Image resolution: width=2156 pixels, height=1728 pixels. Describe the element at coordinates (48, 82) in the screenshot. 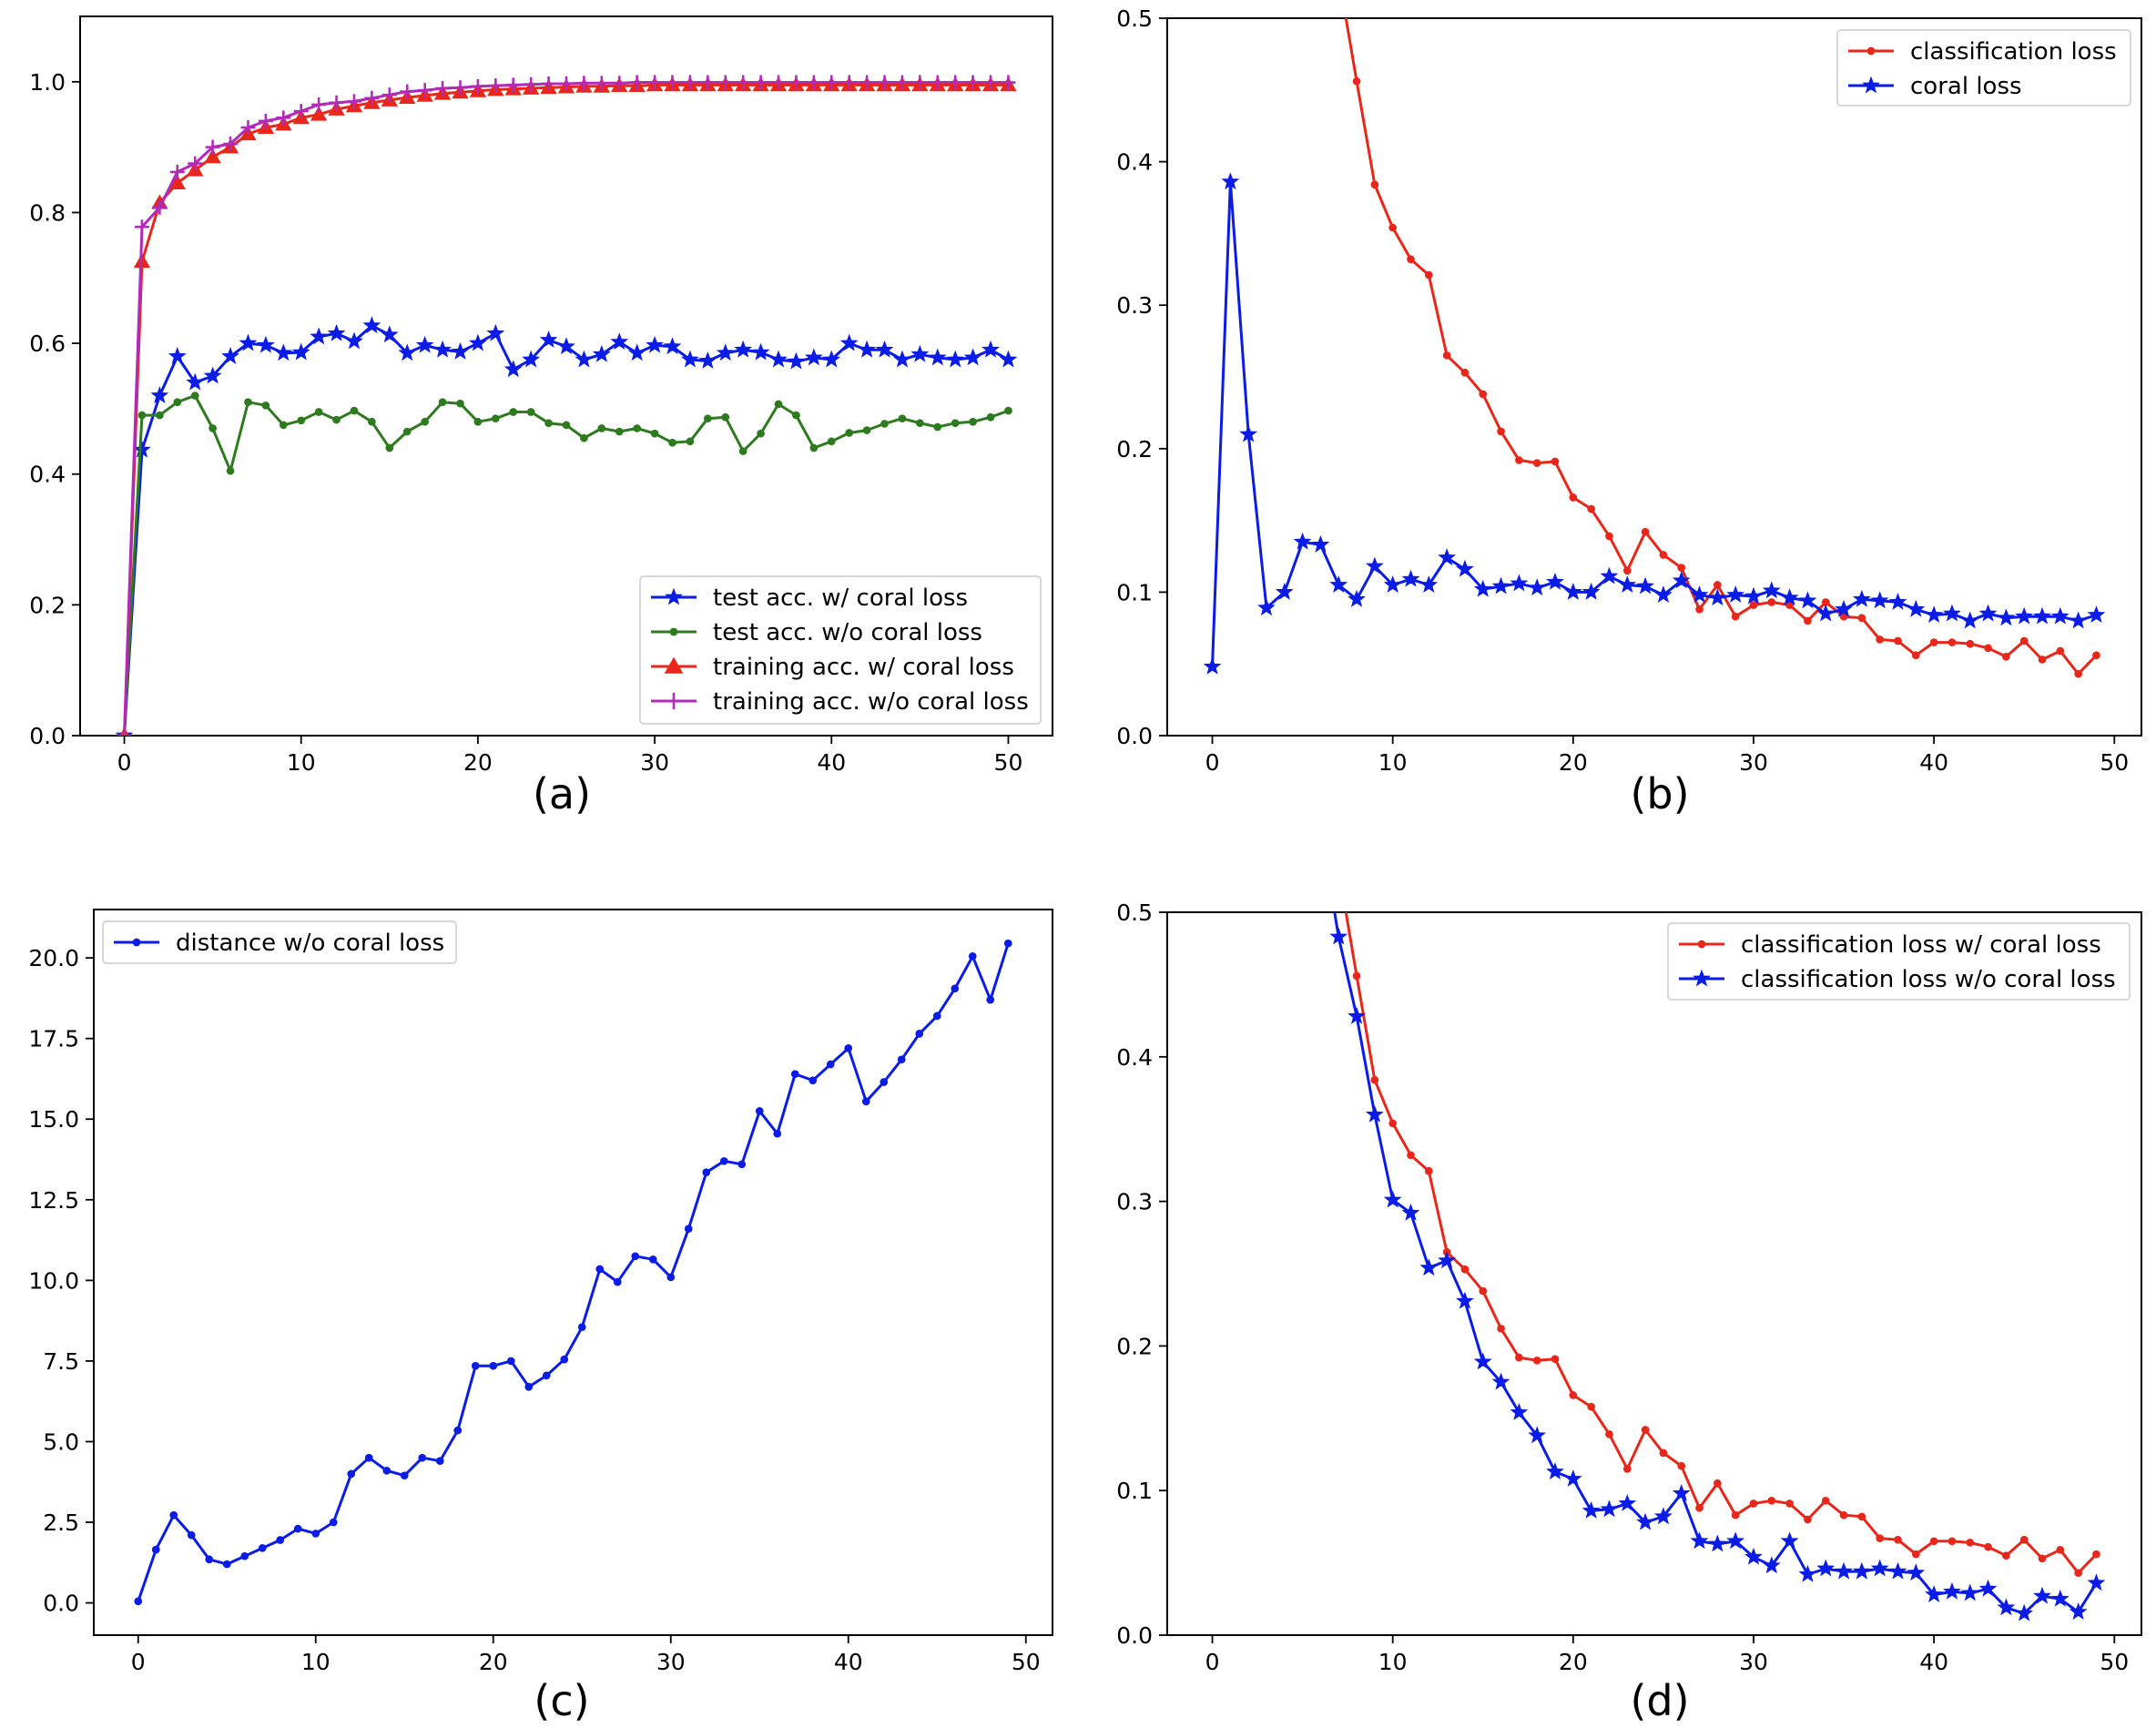

I see `y-tick-label: 1.0` at that location.